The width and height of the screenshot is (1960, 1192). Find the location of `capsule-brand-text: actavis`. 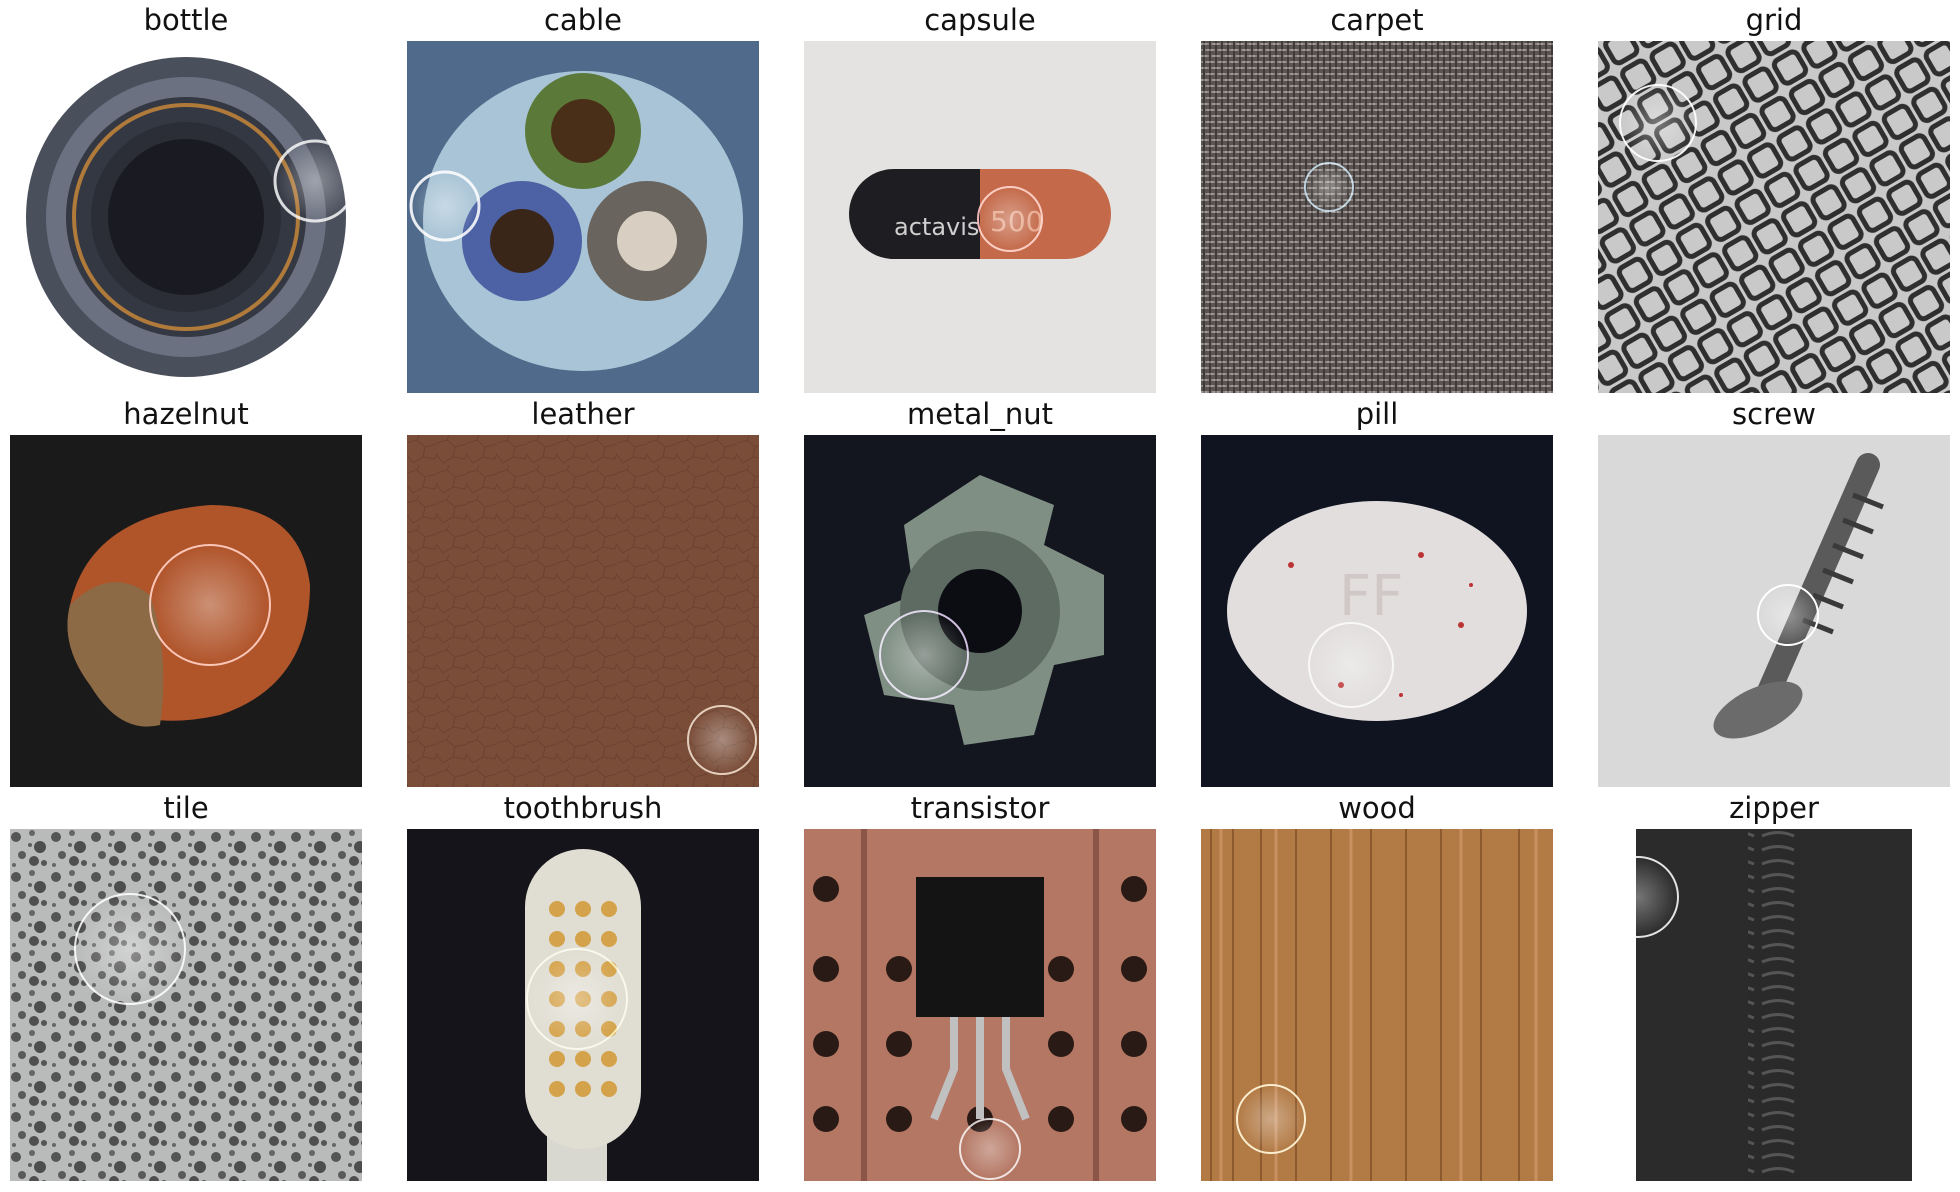

capsule-brand-text: actavis is located at coordinates (936, 227).